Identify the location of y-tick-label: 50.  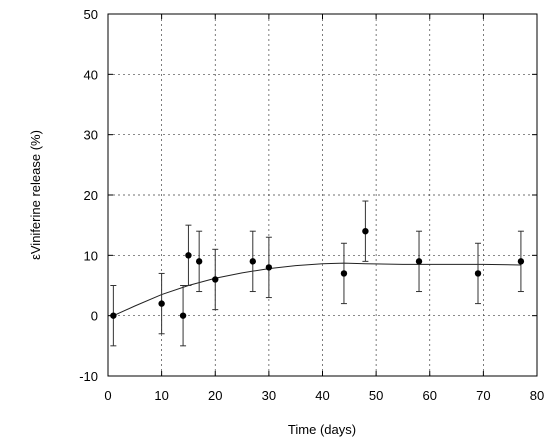
(91, 14).